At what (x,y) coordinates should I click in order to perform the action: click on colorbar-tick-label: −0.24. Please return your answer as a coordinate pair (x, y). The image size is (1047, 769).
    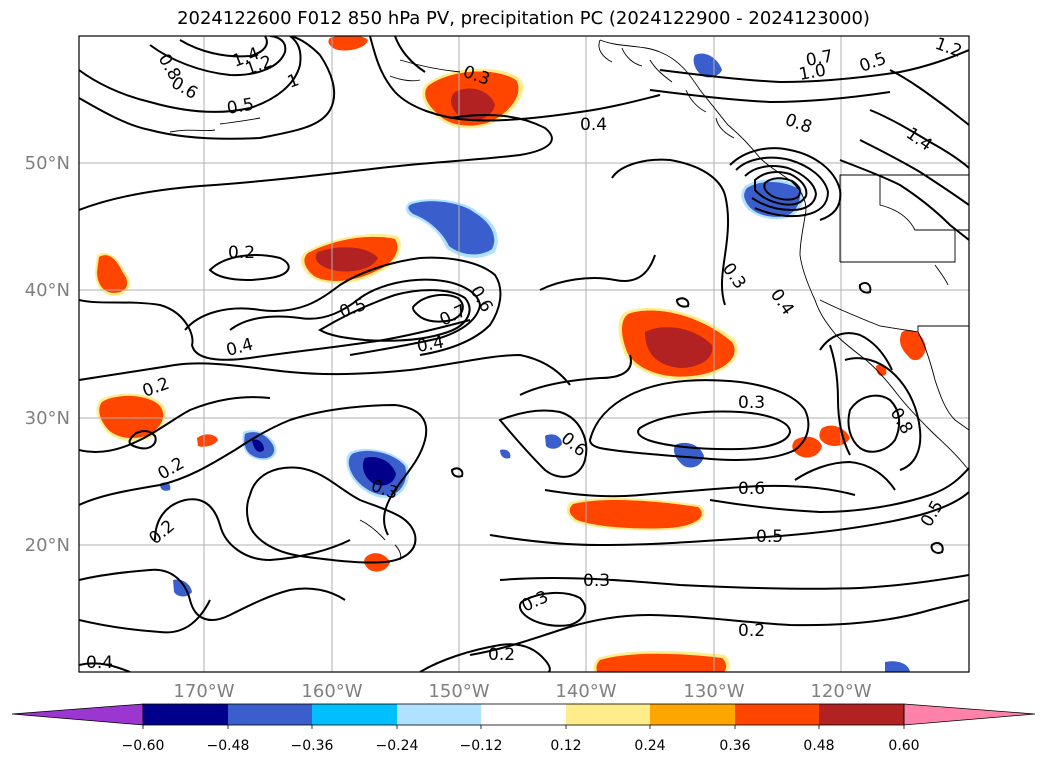
    Looking at the image, I should click on (397, 746).